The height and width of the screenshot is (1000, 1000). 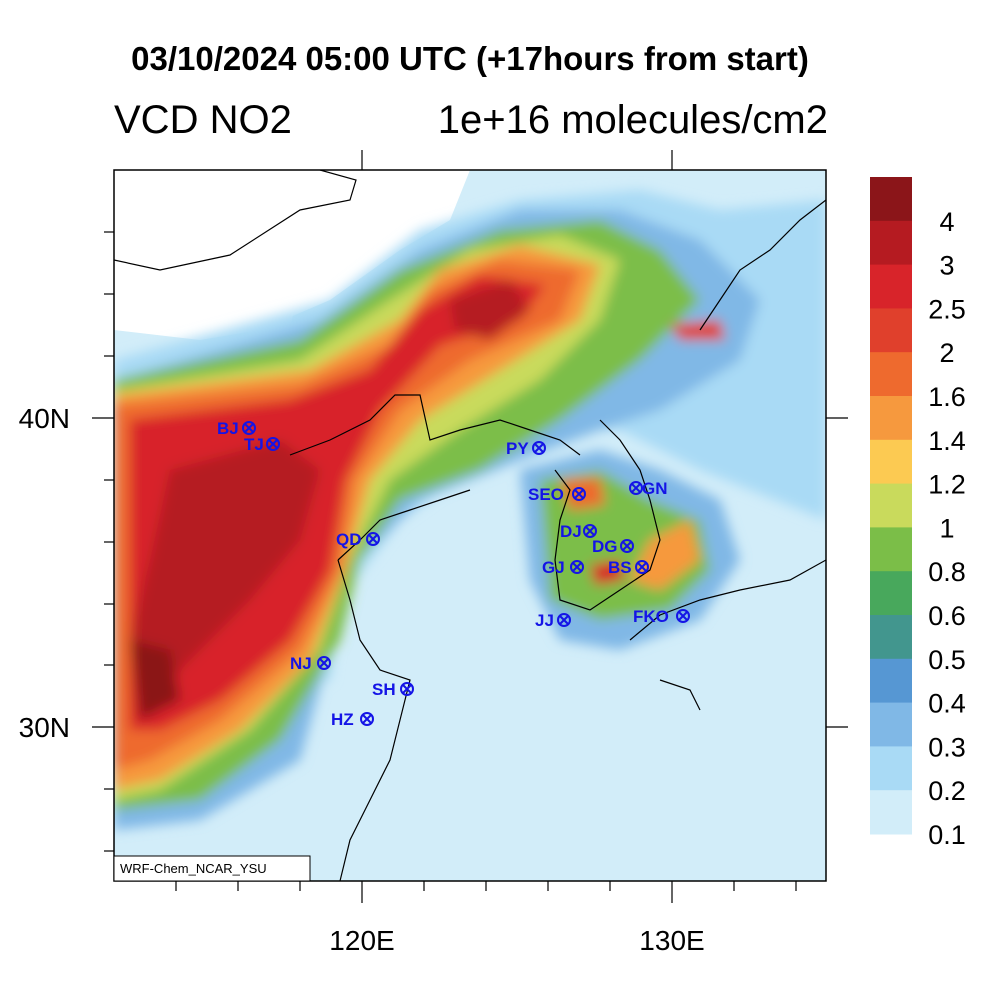 I want to click on city-marker-dg: DG, so click(x=613, y=546).